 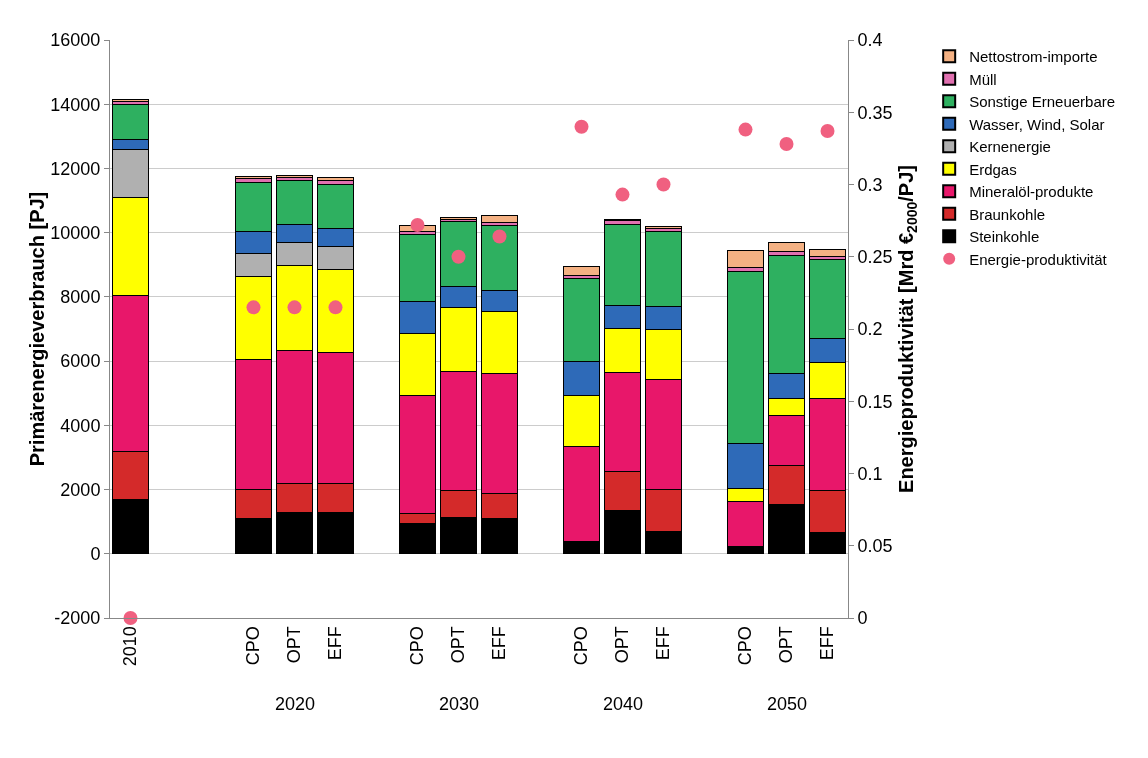 I want to click on text: 2050, so click(x=787, y=704).